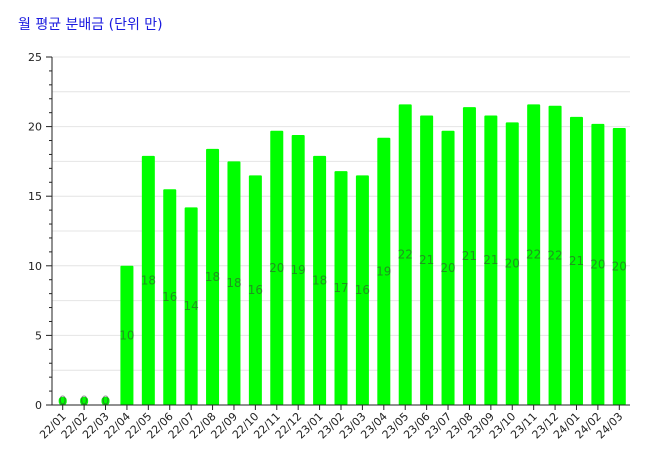 This screenshot has height=457, width=649. Describe the element at coordinates (38, 405) in the screenshot. I see `y-tick-label: 0` at that location.